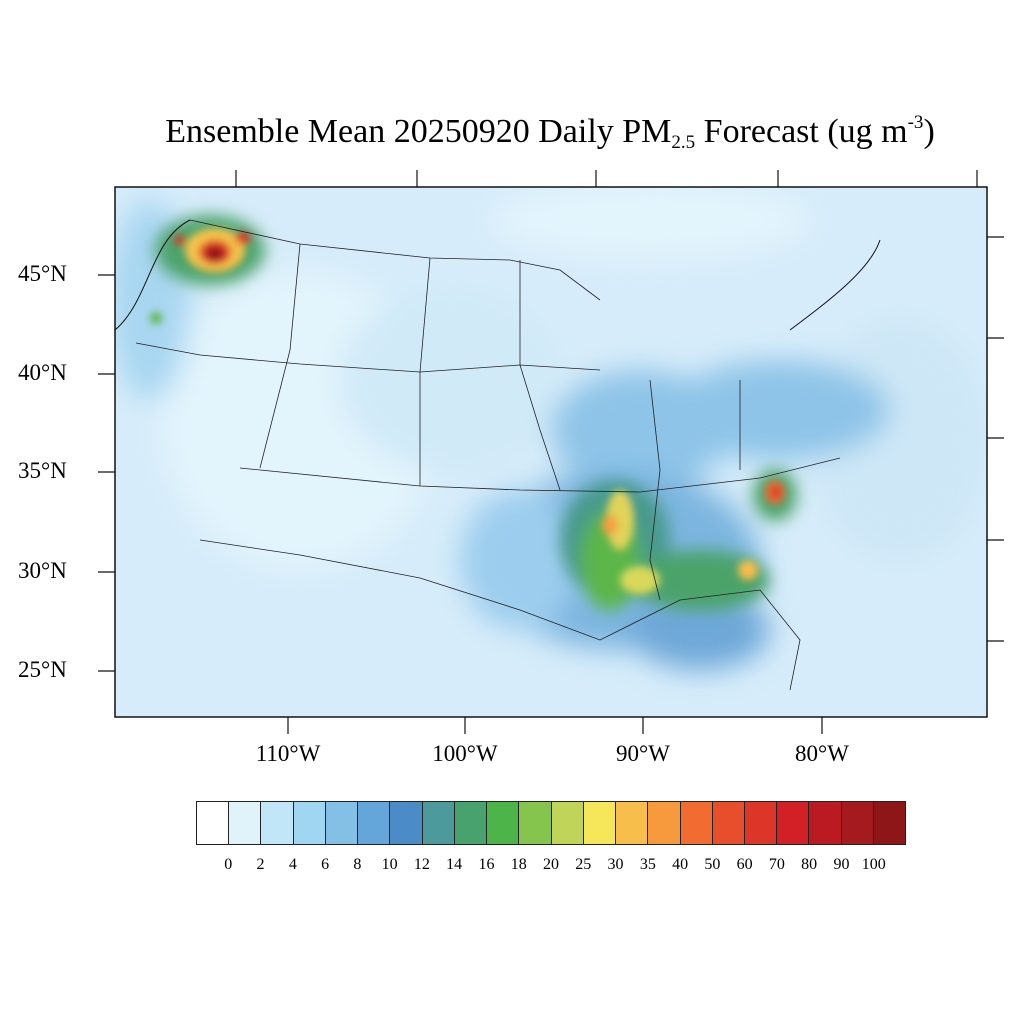 The width and height of the screenshot is (1024, 1024). I want to click on colorbar-tick-label: 12, so click(421, 864).